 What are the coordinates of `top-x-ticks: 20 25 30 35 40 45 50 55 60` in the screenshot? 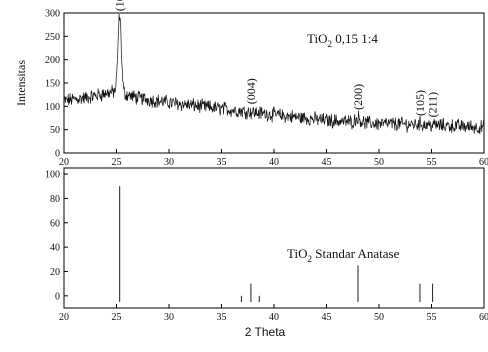 It's located at (273, 158).